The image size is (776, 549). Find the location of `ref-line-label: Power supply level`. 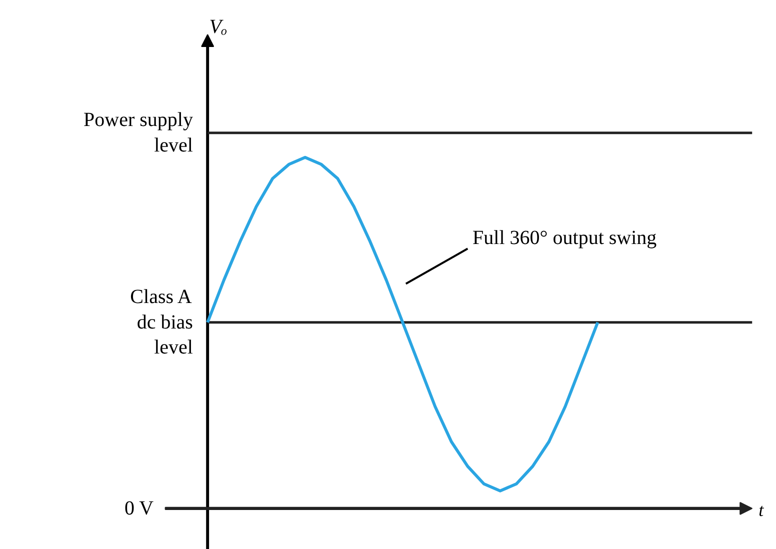

ref-line-label: Power supply level is located at coordinates (139, 132).